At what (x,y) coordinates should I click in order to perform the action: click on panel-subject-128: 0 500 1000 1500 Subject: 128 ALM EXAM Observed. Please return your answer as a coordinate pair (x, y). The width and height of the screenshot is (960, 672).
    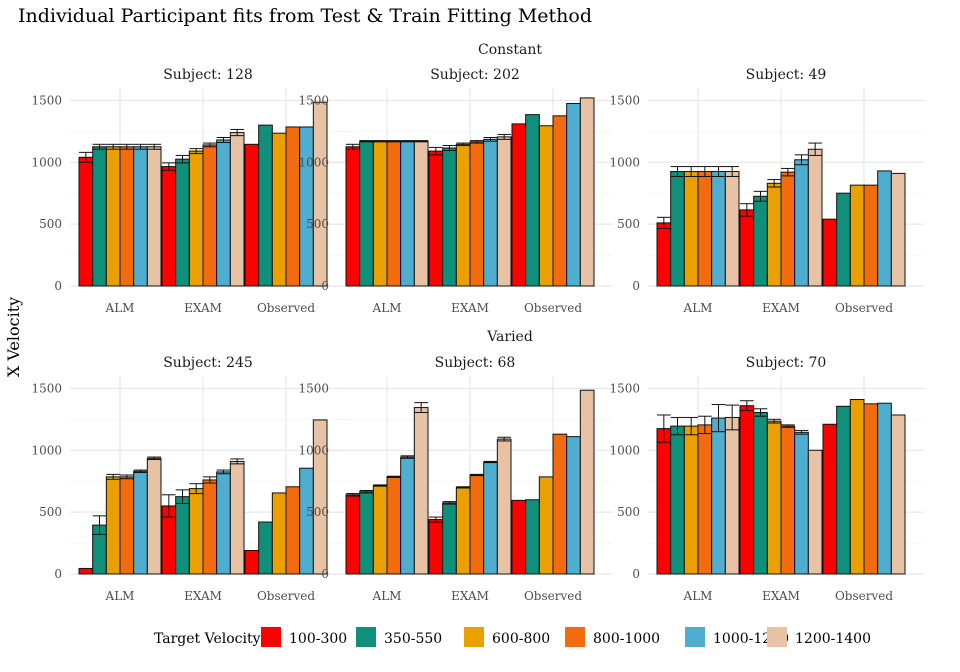
    Looking at the image, I should click on (188, 191).